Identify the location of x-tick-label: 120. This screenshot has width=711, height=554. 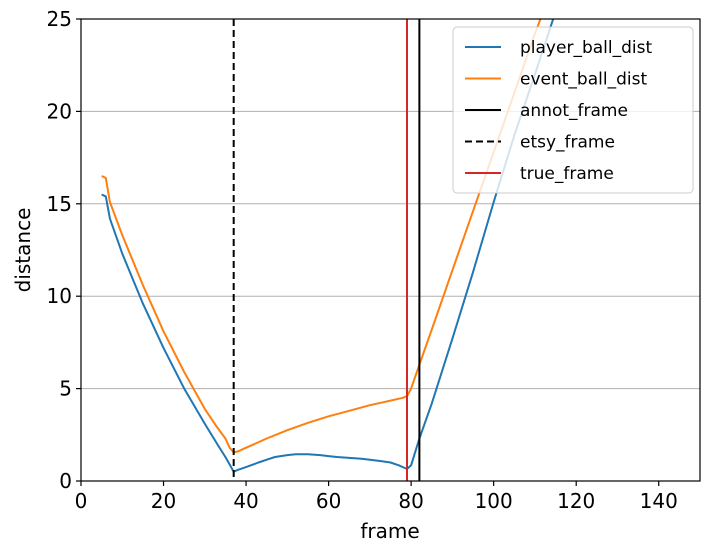
(576, 501).